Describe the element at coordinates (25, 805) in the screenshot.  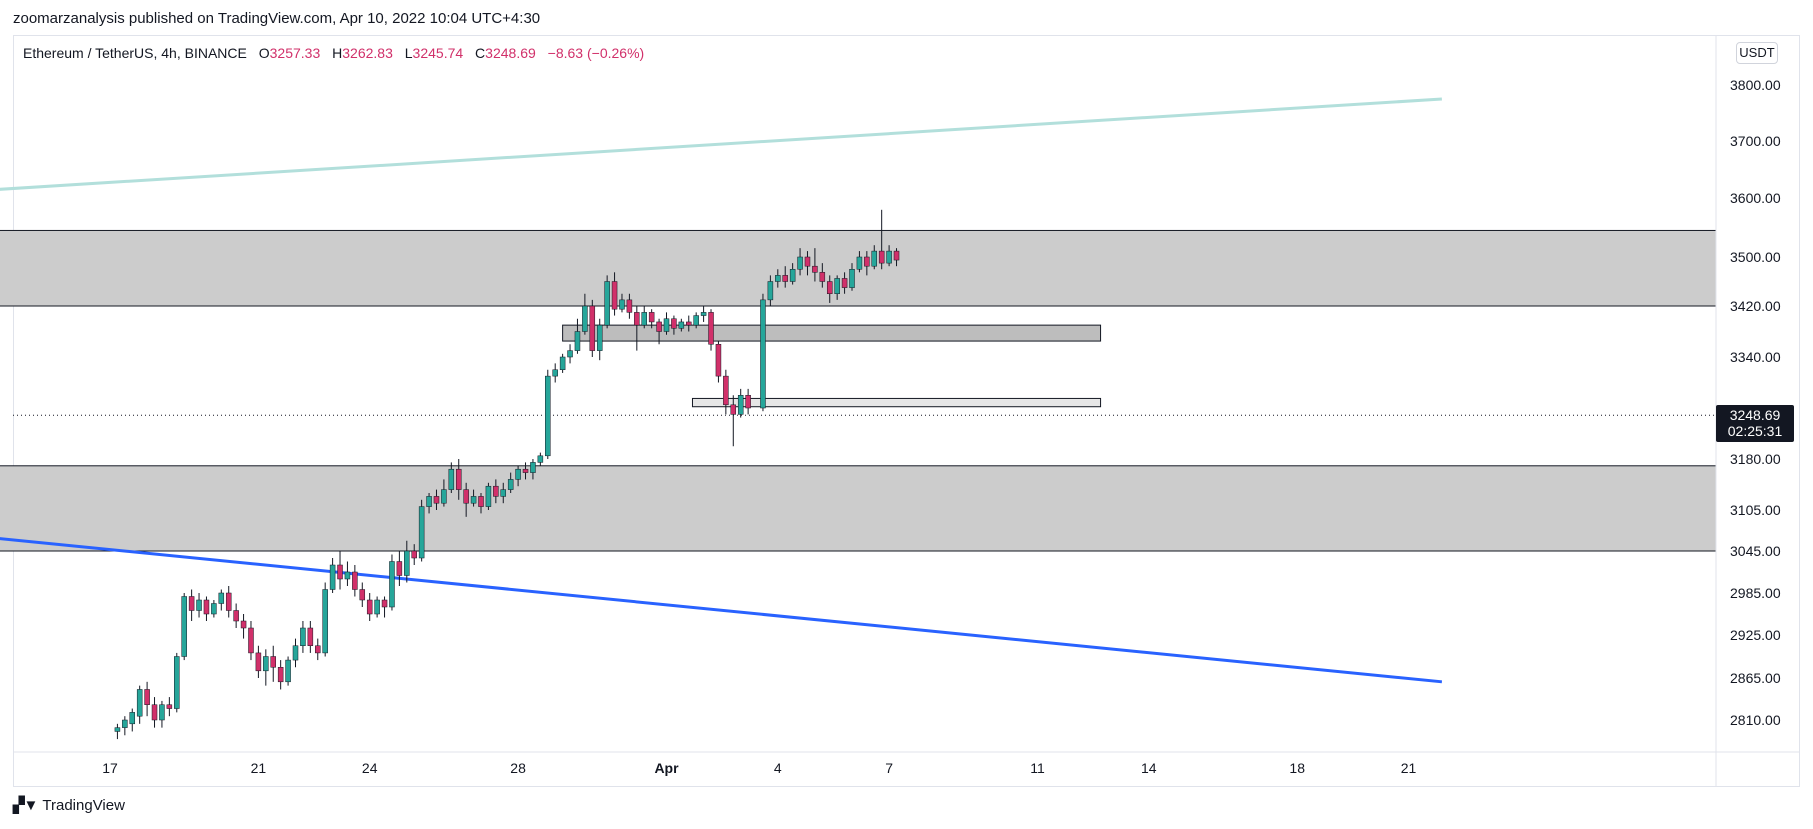
I see `tradingview-logo-icon: ▞▼` at that location.